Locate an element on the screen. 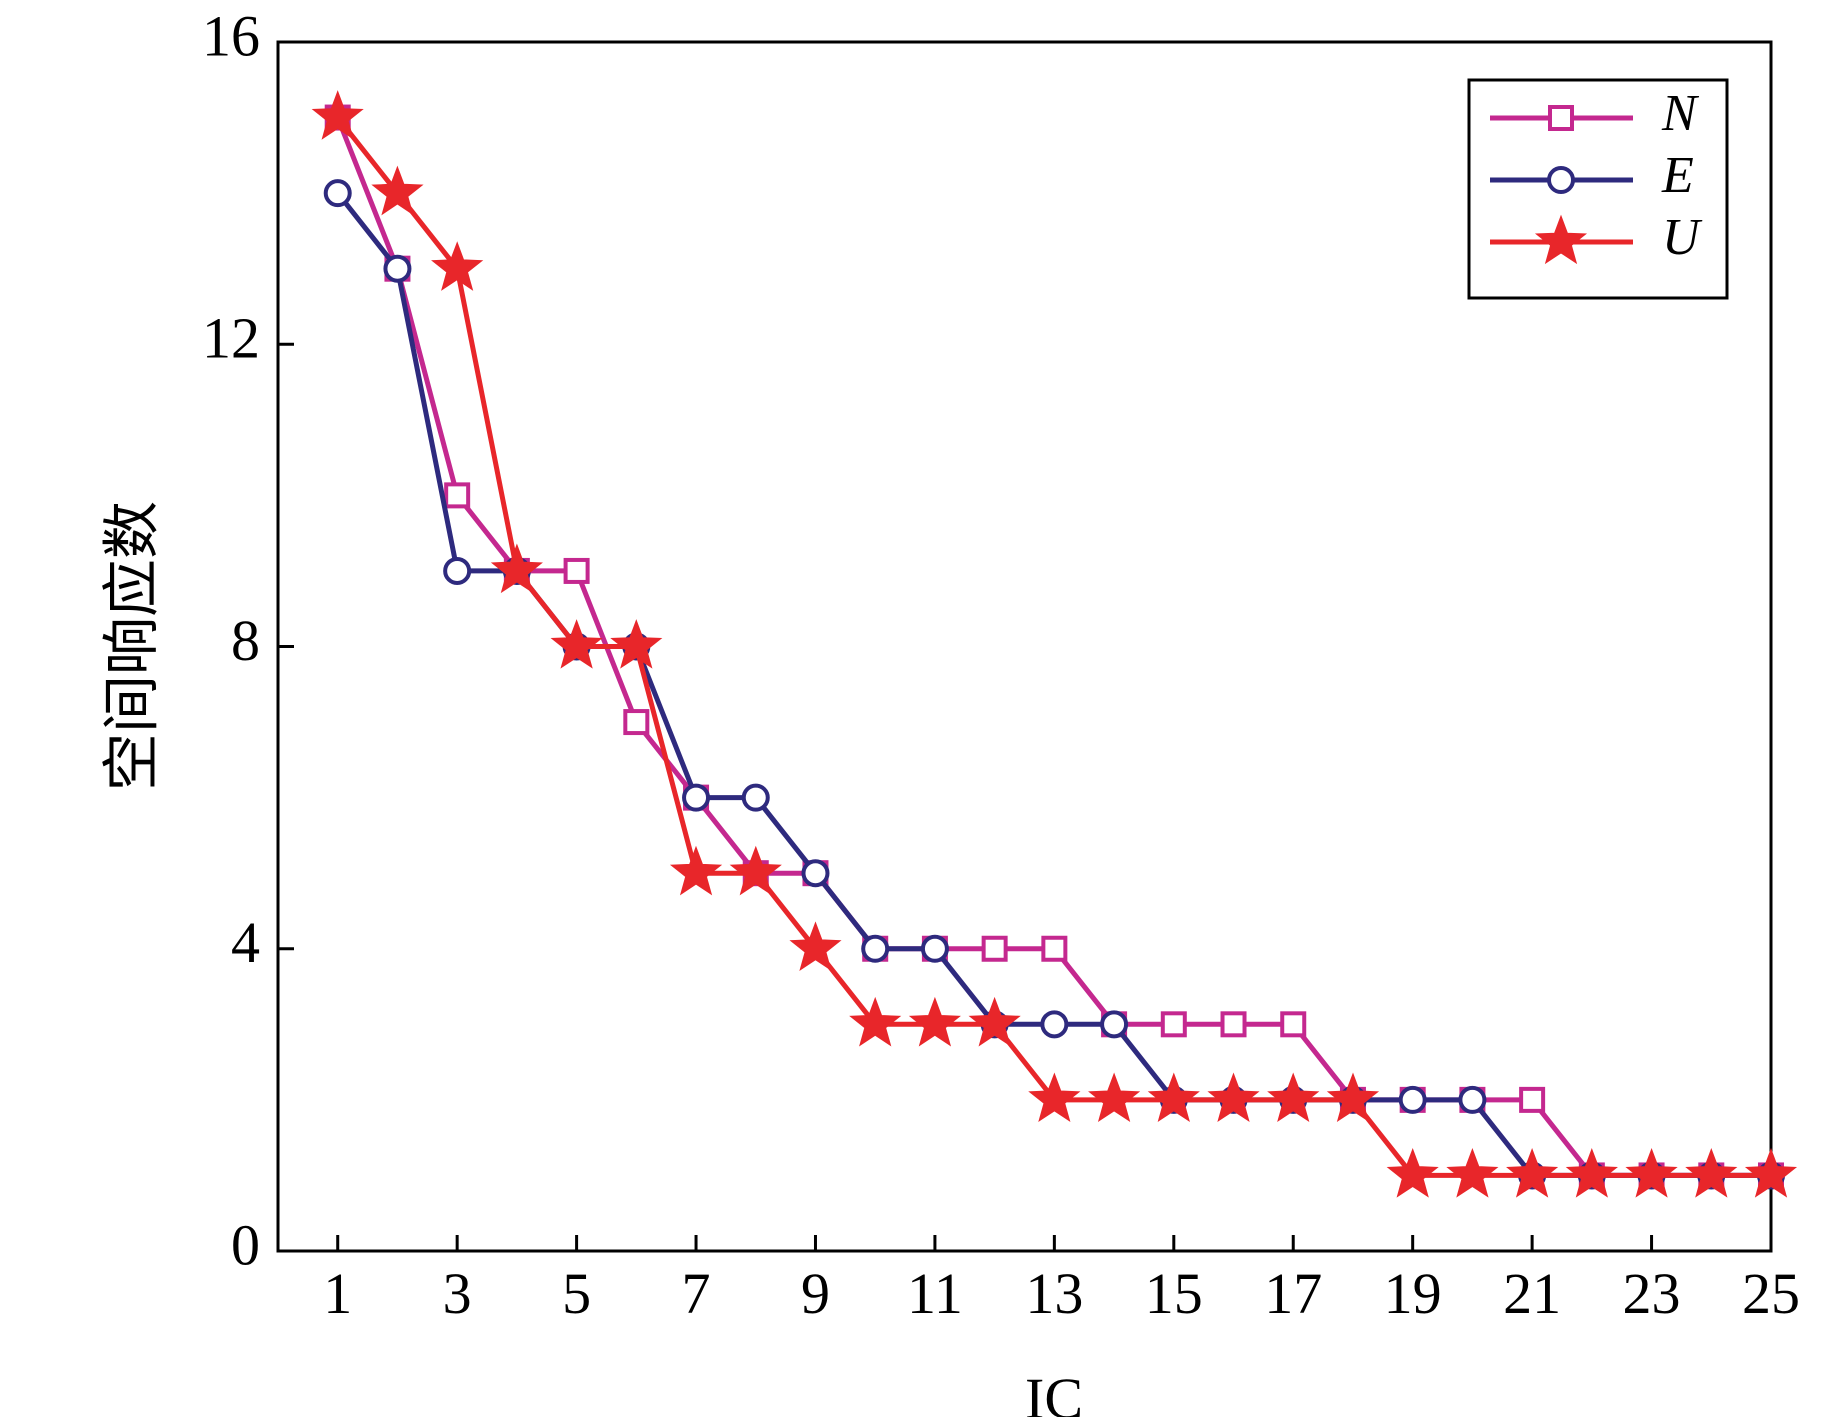  legend-entry-U: U is located at coordinates (1596, 237).